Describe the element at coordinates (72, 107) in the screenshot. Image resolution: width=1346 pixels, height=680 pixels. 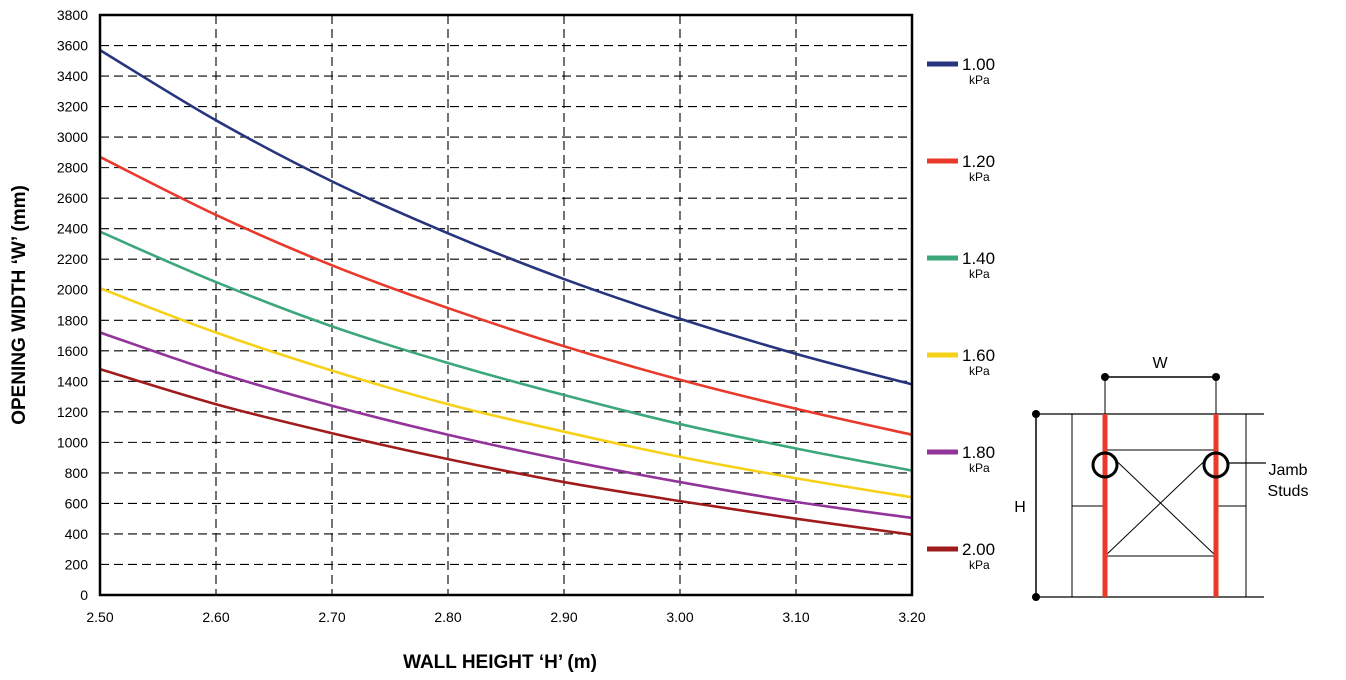
I see `y-tick-label: 3200` at that location.